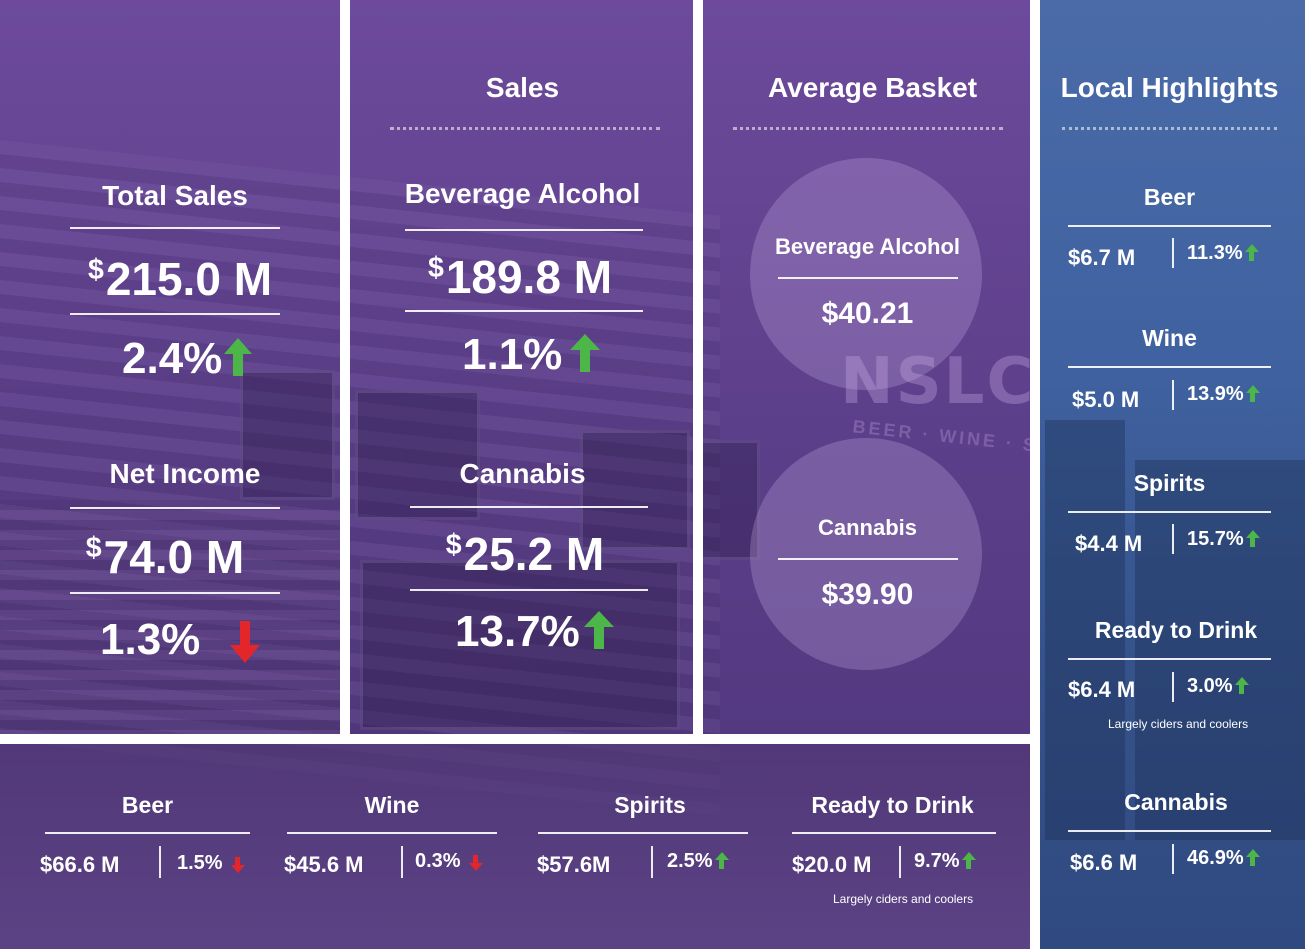  Describe the element at coordinates (324, 864) in the screenshot. I see `category-wine-value: $45.6 M` at that location.